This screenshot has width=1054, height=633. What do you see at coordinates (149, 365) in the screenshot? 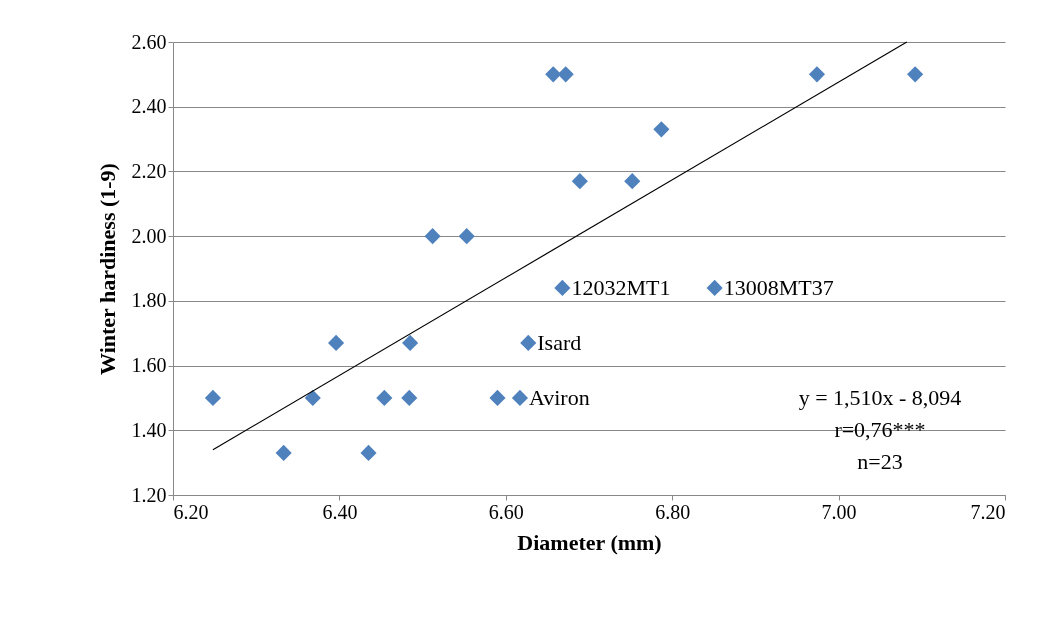
I see `y-tick-label: 1.60` at bounding box center [149, 365].